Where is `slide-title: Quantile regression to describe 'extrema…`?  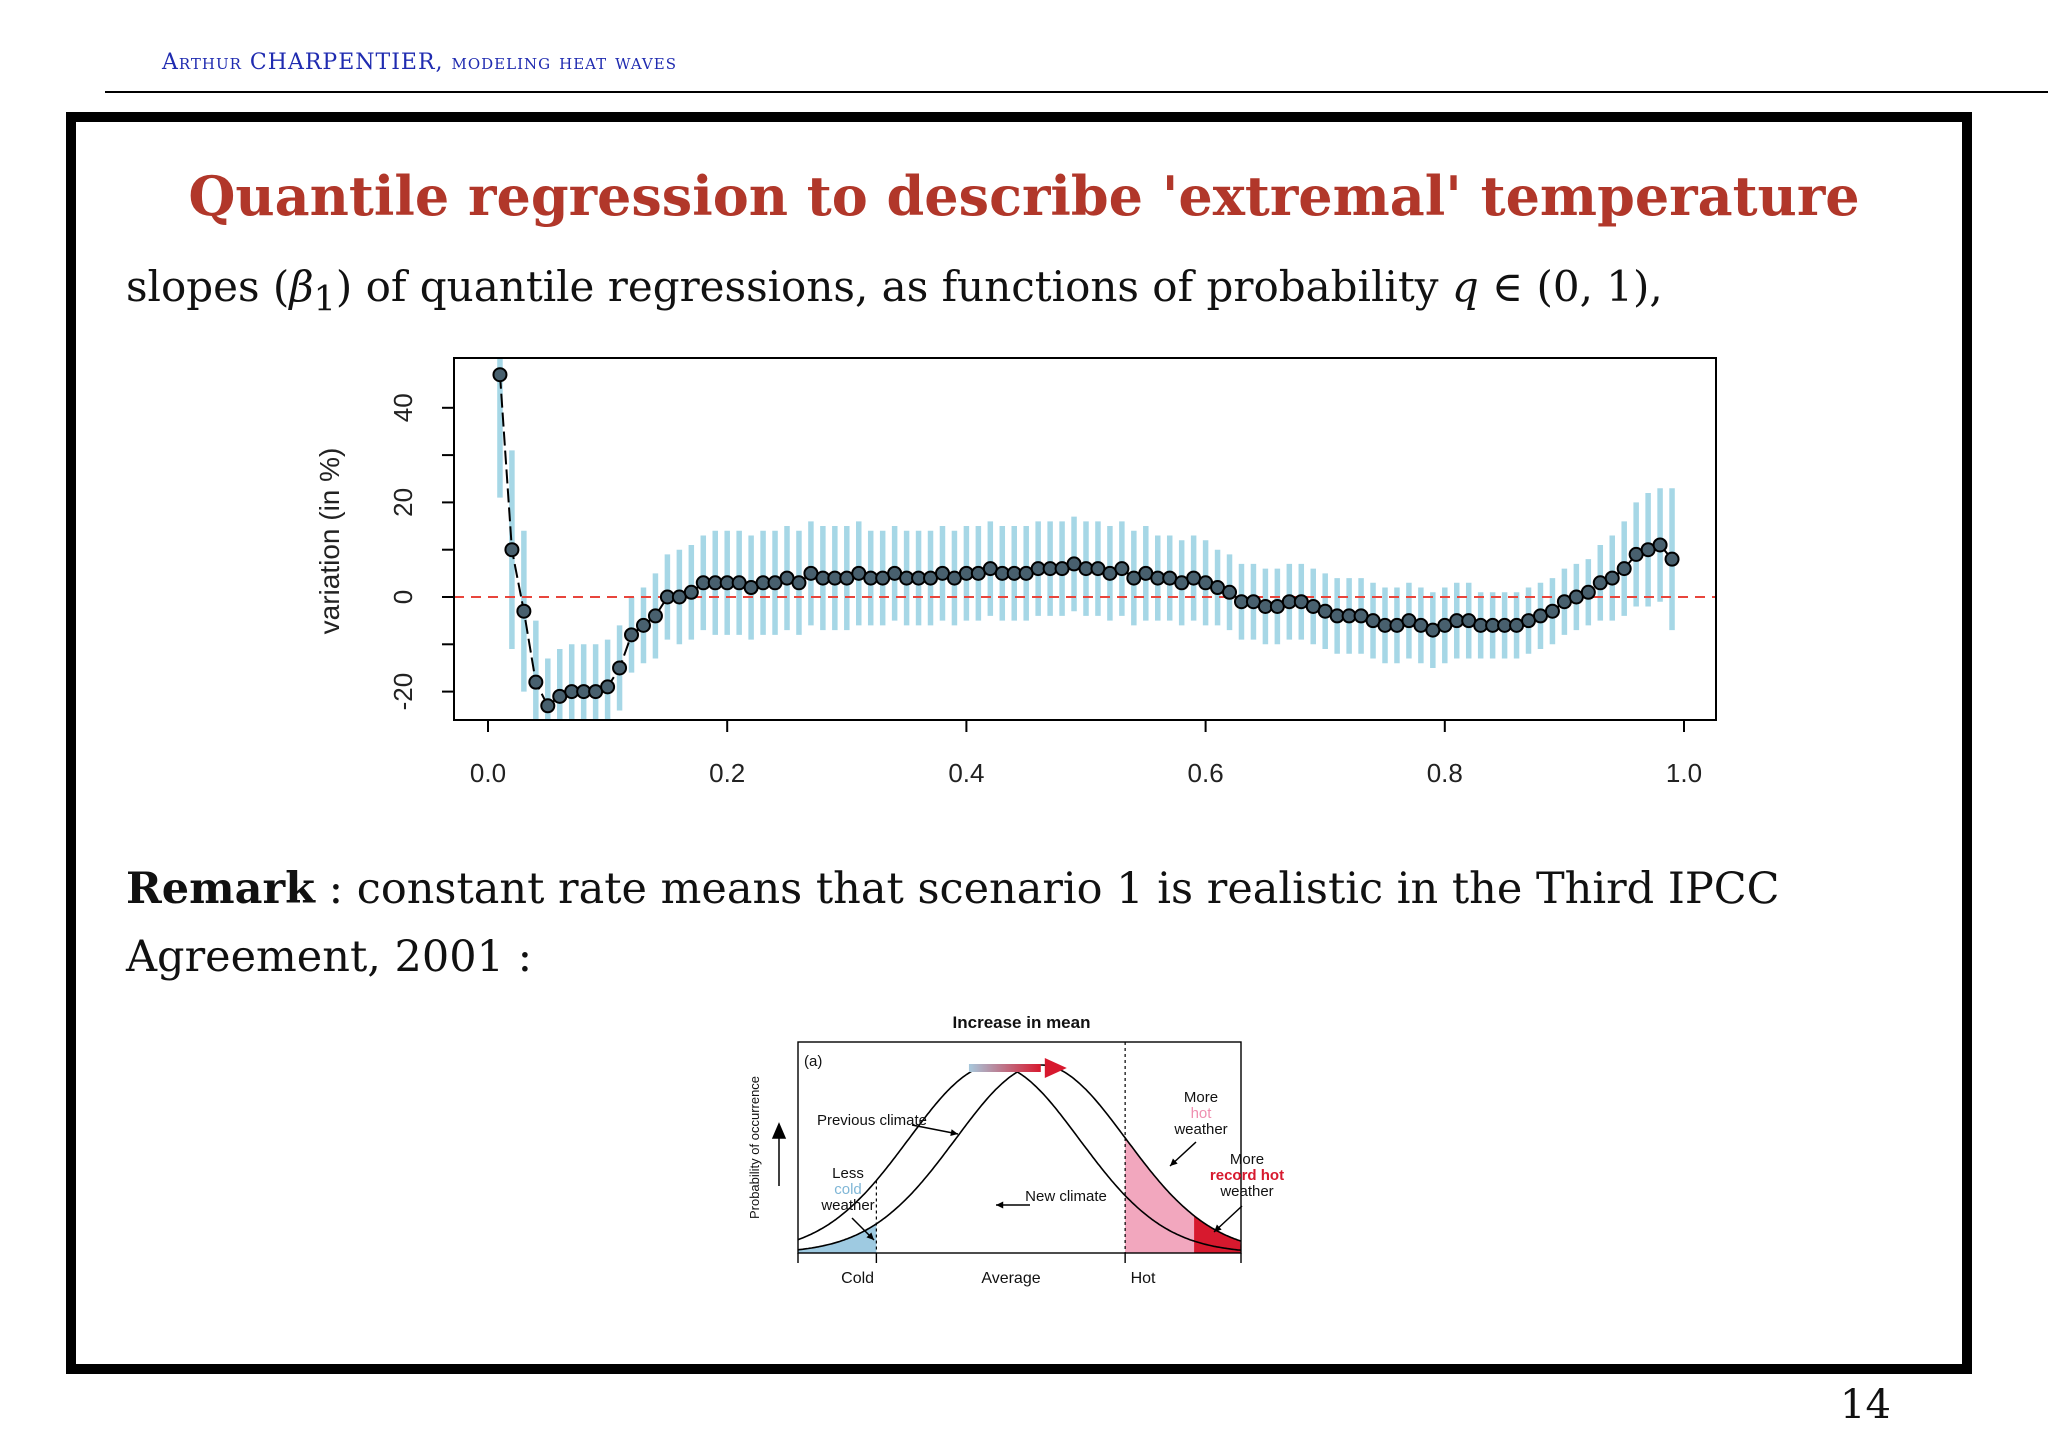 slide-title: Quantile regression to describe 'extrema… is located at coordinates (1024, 196).